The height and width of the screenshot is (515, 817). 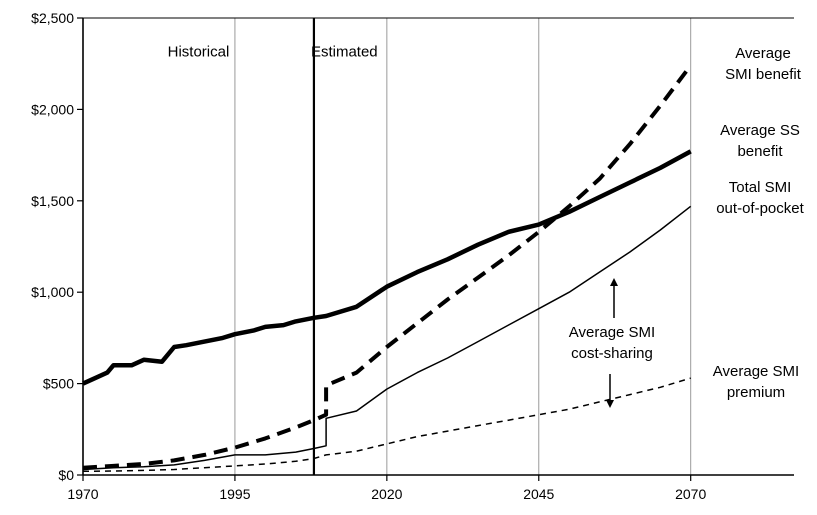 I want to click on y-tick-label-4: $2,000, so click(x=52, y=109).